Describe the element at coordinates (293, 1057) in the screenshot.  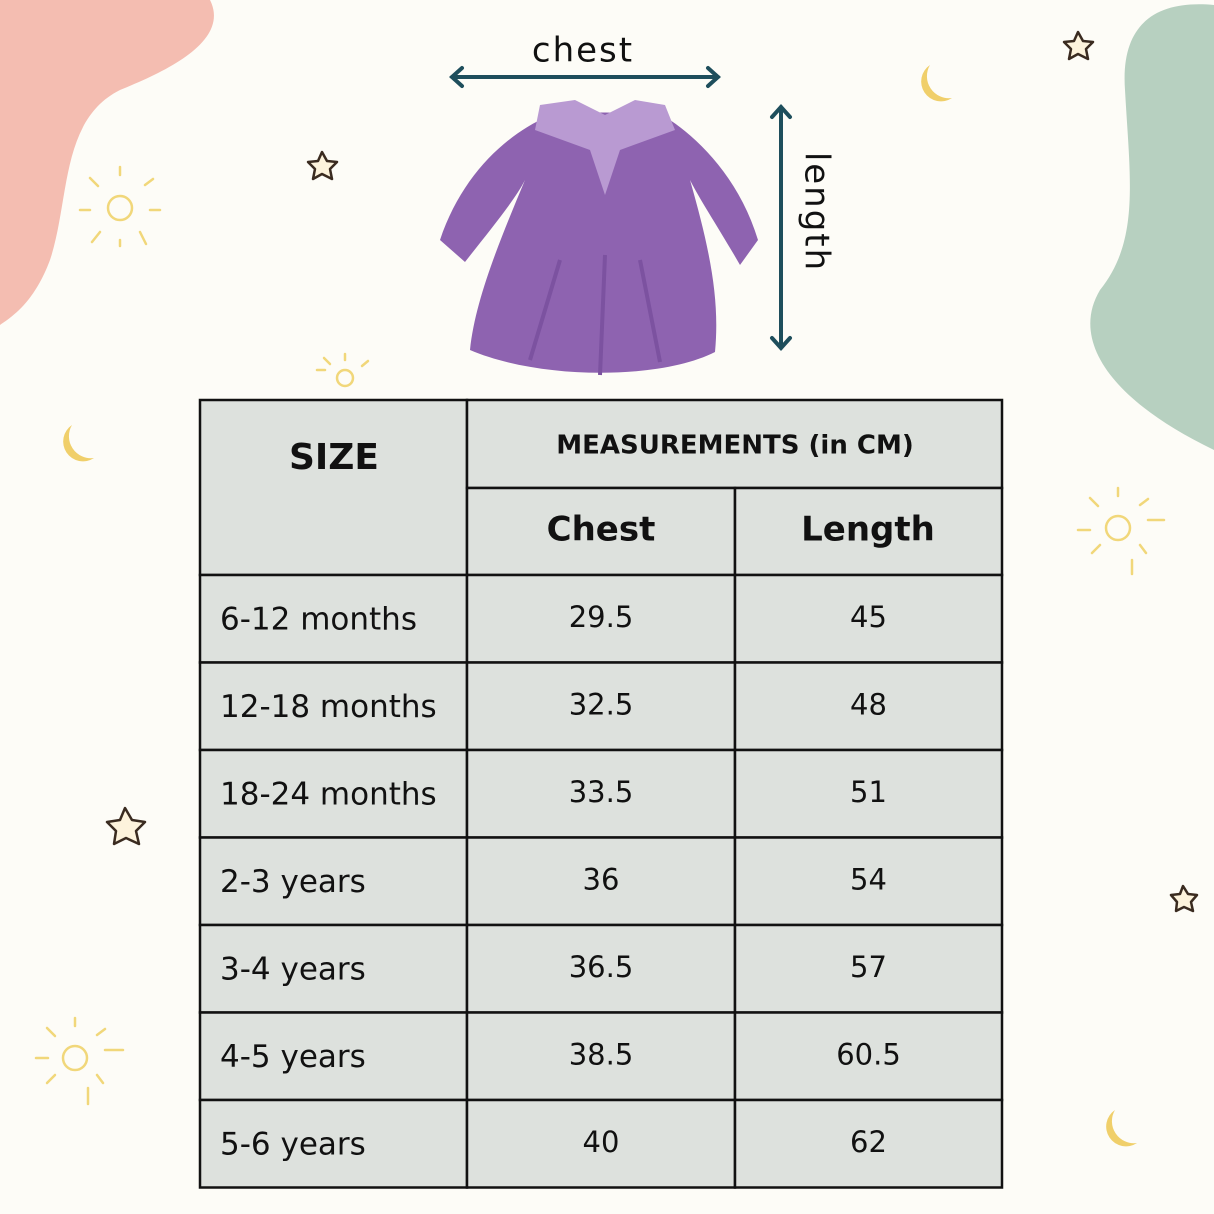
I see `size-label: 4-5 years` at that location.